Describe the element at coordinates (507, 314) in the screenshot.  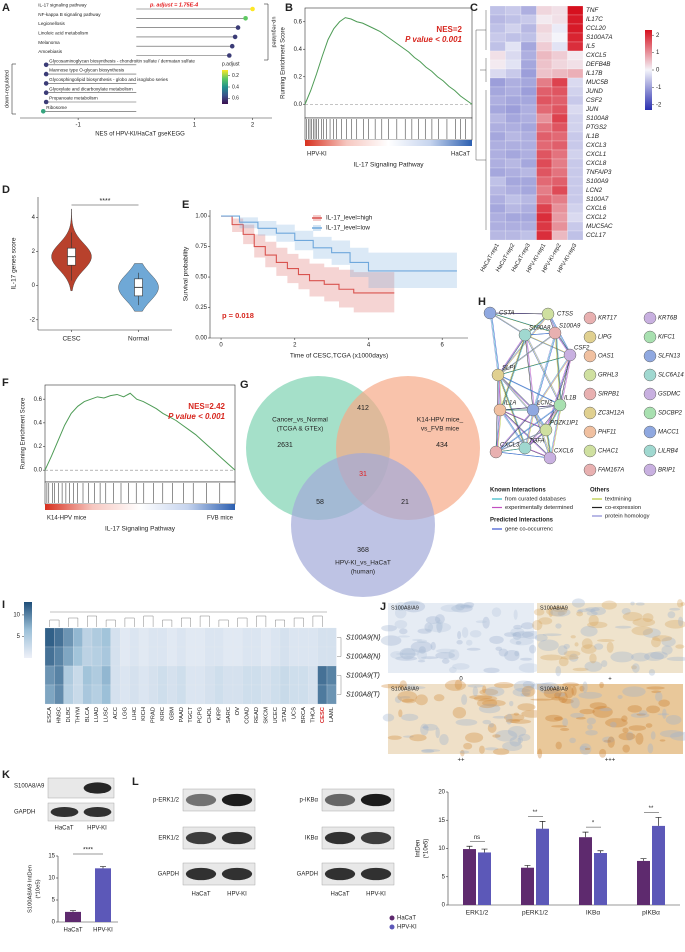
I see `gene-label: CSTA` at that location.